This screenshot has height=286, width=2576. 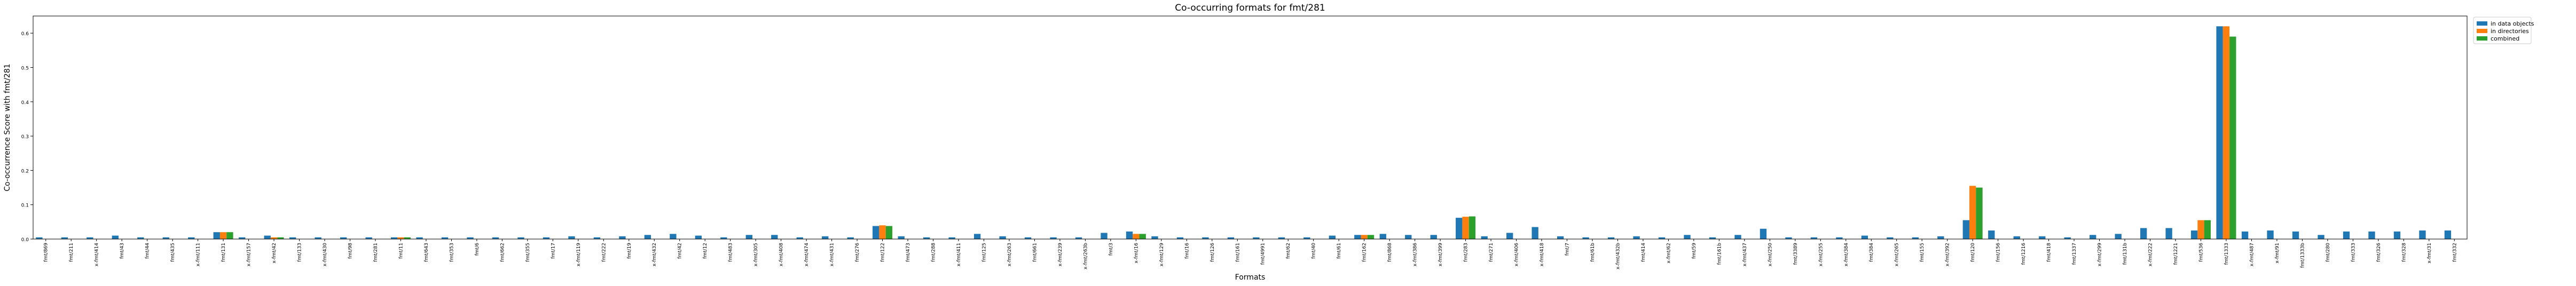 I want to click on x-tick-label: fmt/326, so click(x=2379, y=253).